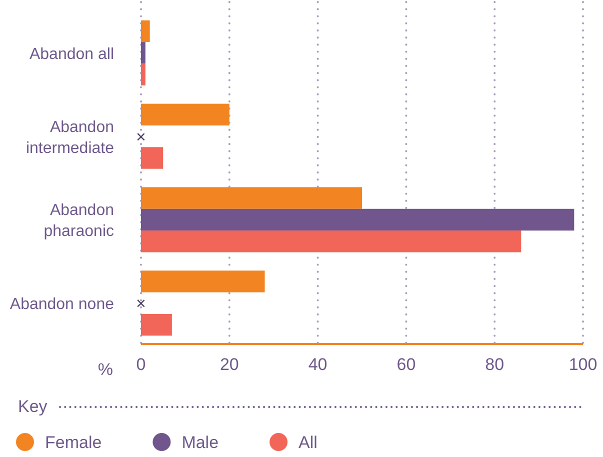  What do you see at coordinates (583, 364) in the screenshot?
I see `x-tick-label: 100` at bounding box center [583, 364].